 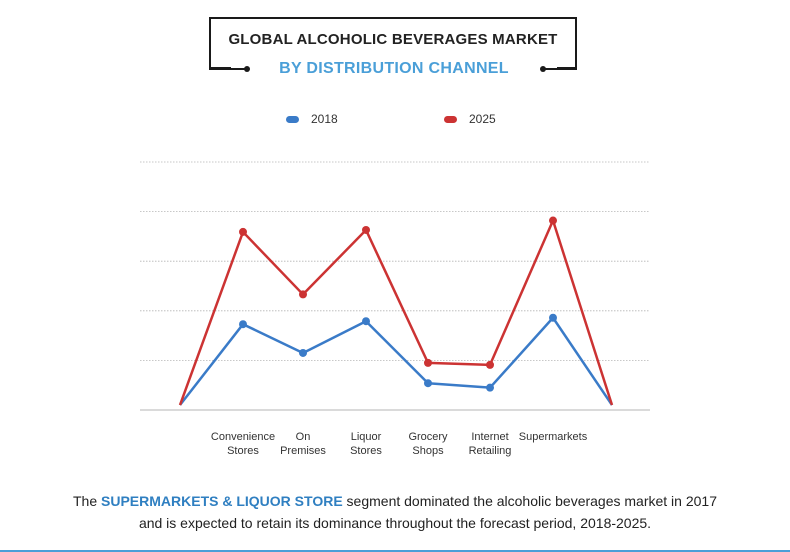 What do you see at coordinates (303, 437) in the screenshot?
I see `x-tick-label-line: On` at bounding box center [303, 437].